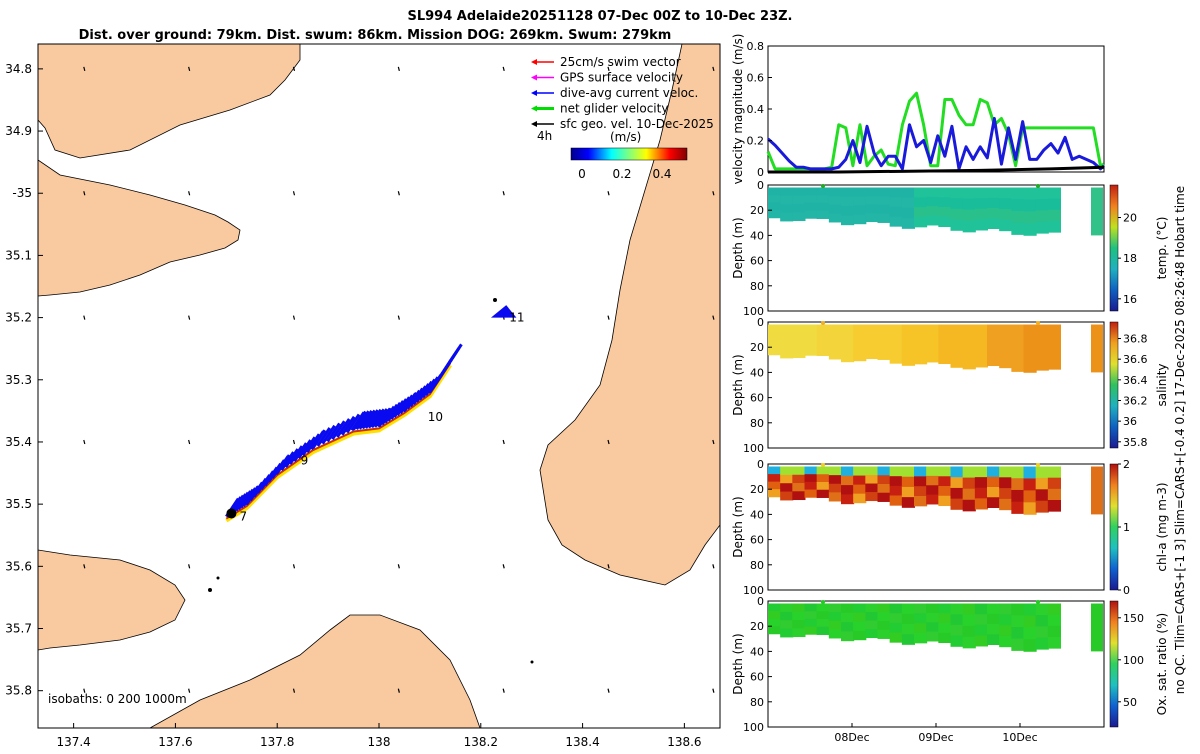 The height and width of the screenshot is (754, 1200). Describe the element at coordinates (661, 174) in the screenshot. I see `colorbar-tick-2: 0.4` at that location.